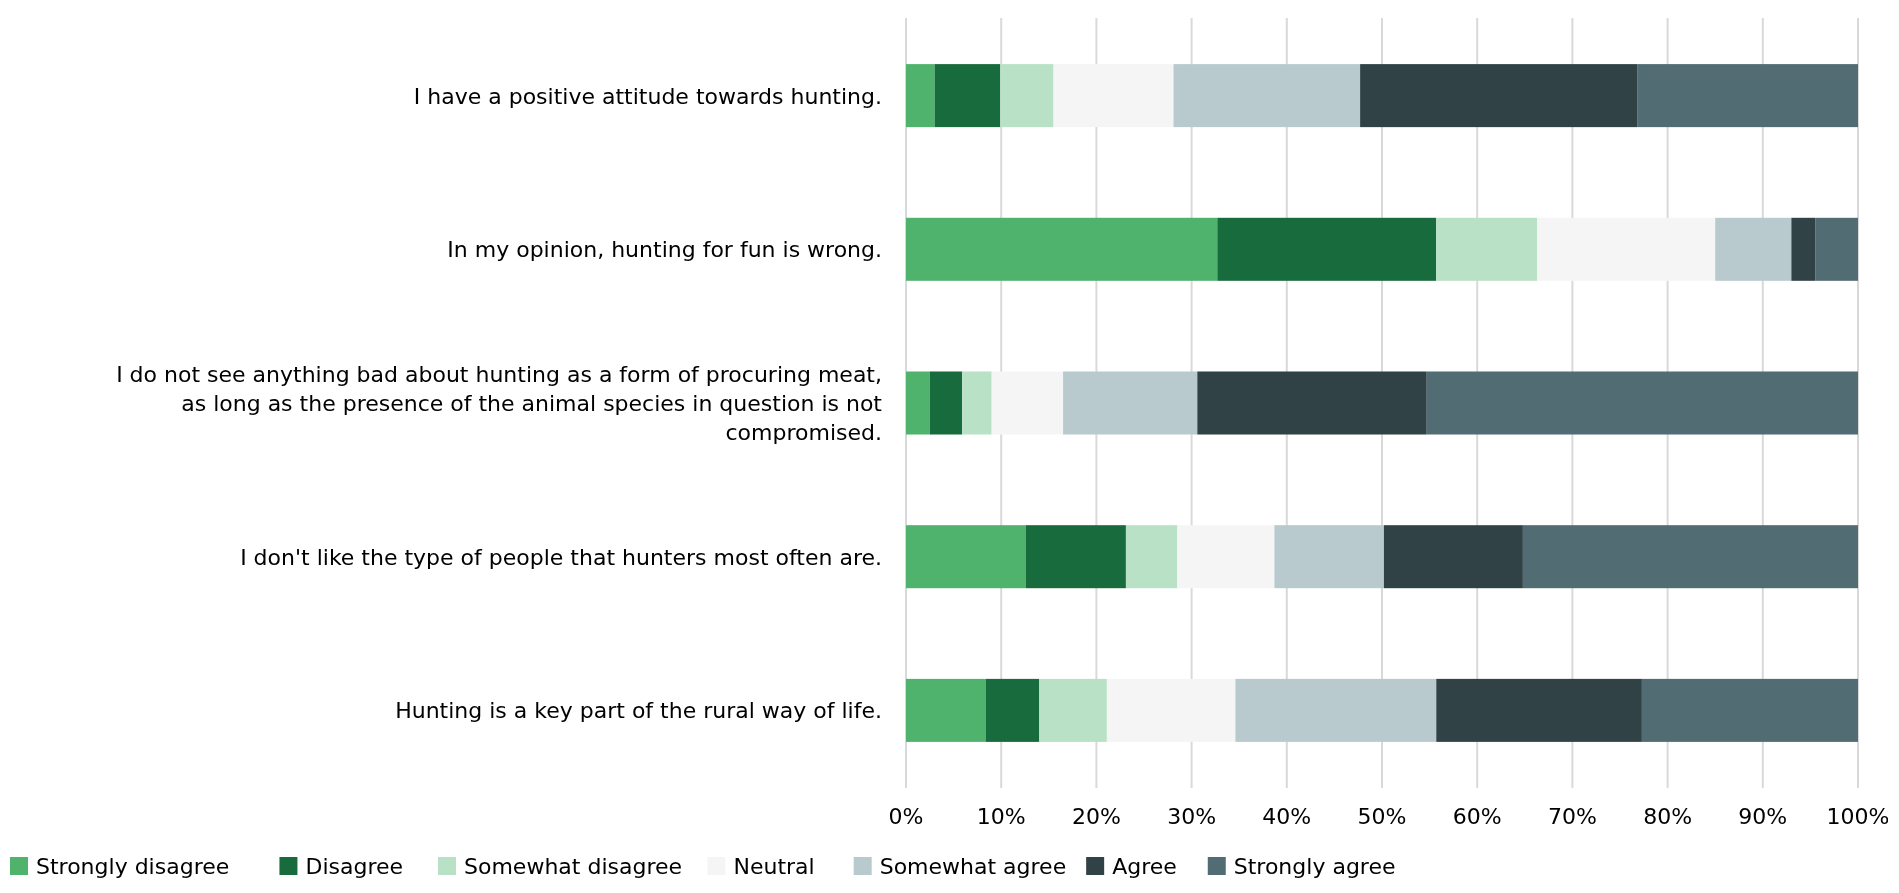  I want to click on y-tick-label: I do not see anything bad about hunting as a form of procuring meat, as long as the presence of the animal species in question is not compromised., so click(499, 403).